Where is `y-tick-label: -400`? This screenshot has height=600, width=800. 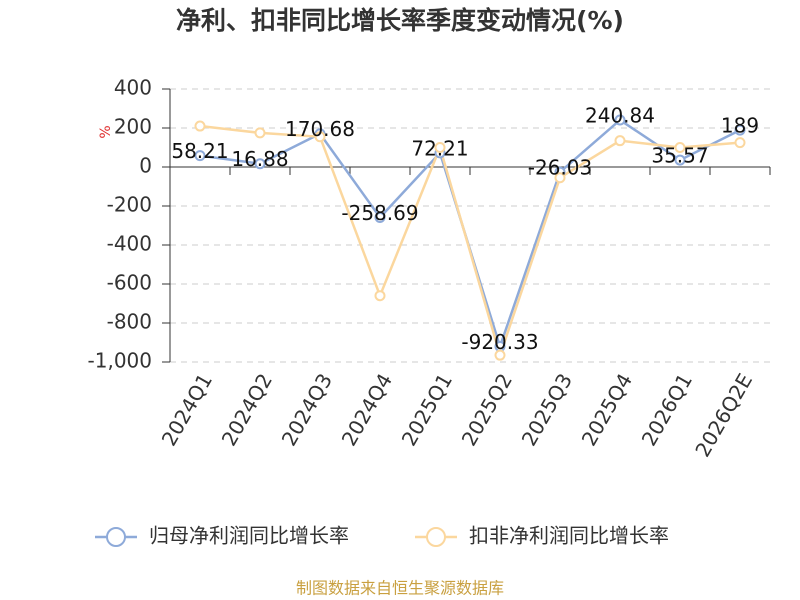
y-tick-label: -400 is located at coordinates (129, 244).